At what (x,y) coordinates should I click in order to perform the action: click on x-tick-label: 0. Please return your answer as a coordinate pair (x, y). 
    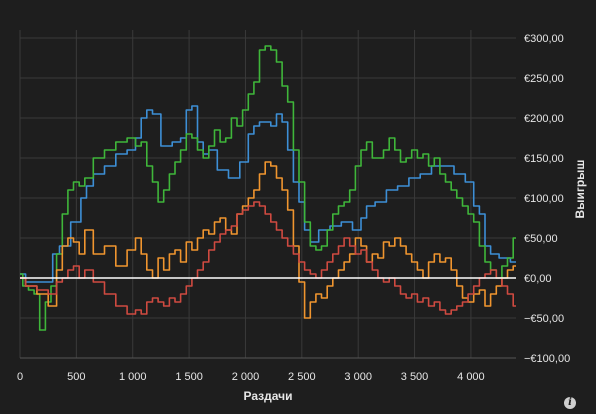
    Looking at the image, I should click on (20, 377).